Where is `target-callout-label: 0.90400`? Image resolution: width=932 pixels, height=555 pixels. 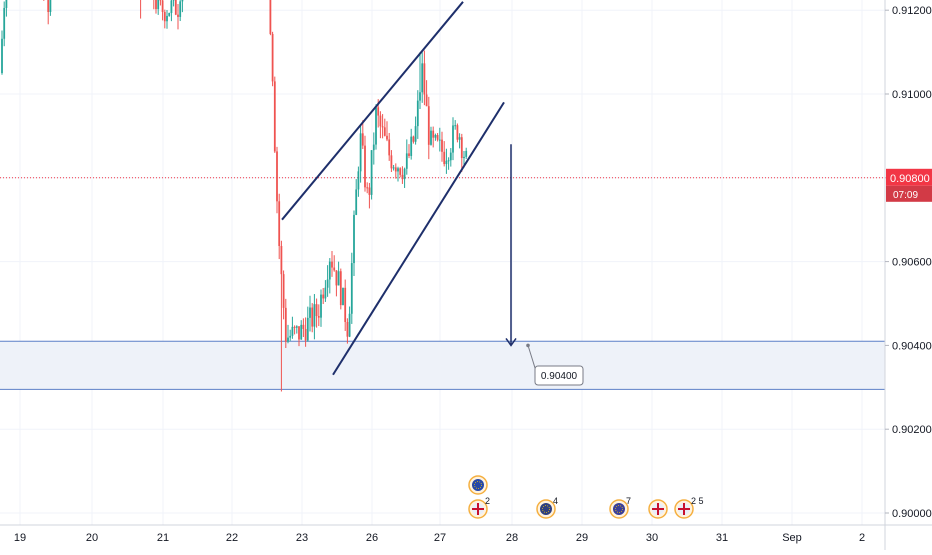
target-callout-label: 0.90400 is located at coordinates (559, 376).